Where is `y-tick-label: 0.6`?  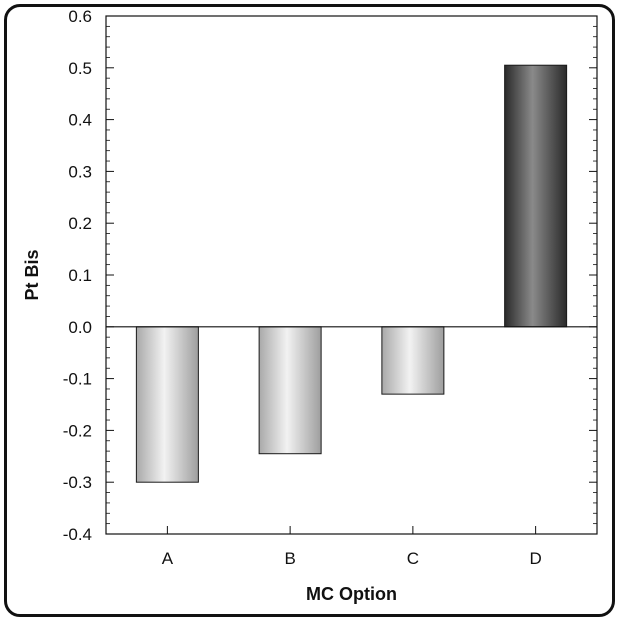 y-tick-label: 0.6 is located at coordinates (80, 16).